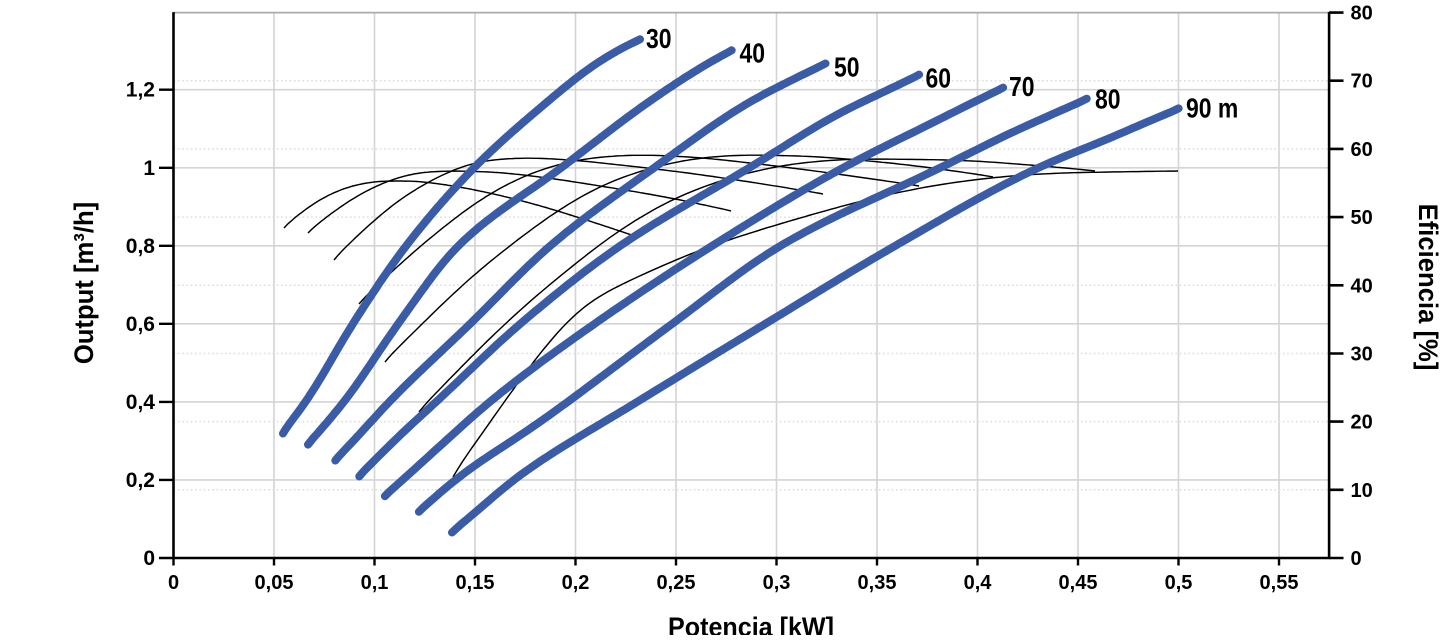  Describe the element at coordinates (1362, 423) in the screenshot. I see `svg-text: 20` at that location.